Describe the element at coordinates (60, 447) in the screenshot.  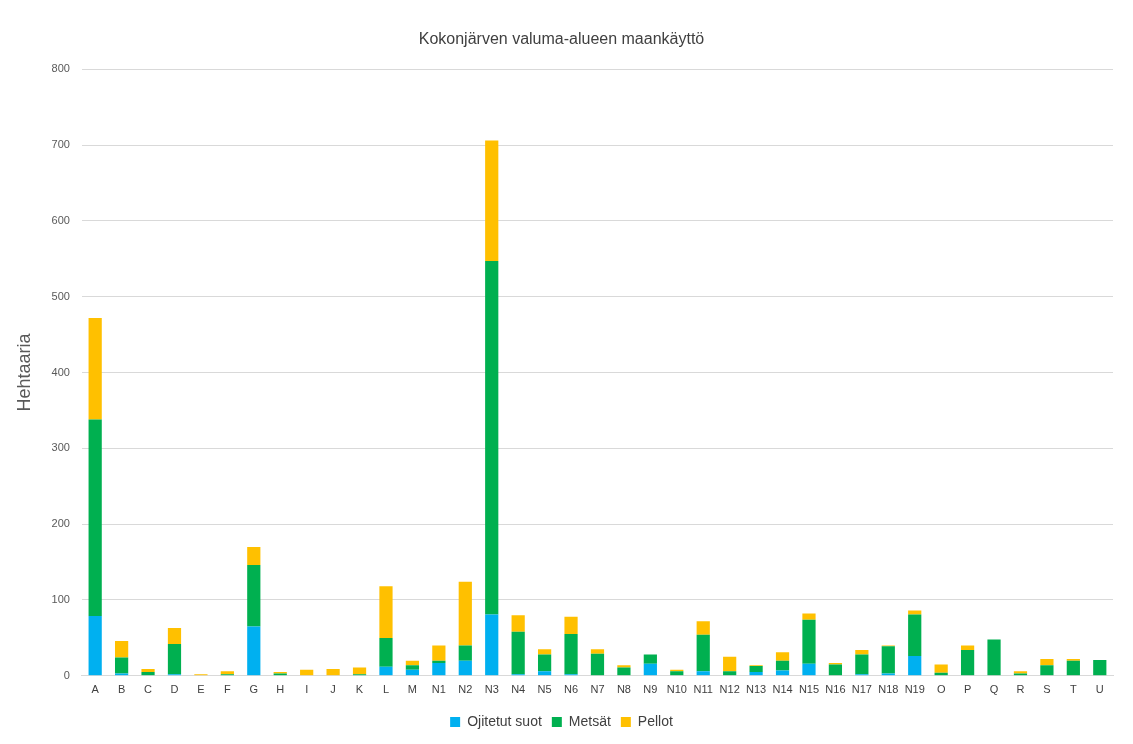
I see `y-tick-label: 300` at that location.